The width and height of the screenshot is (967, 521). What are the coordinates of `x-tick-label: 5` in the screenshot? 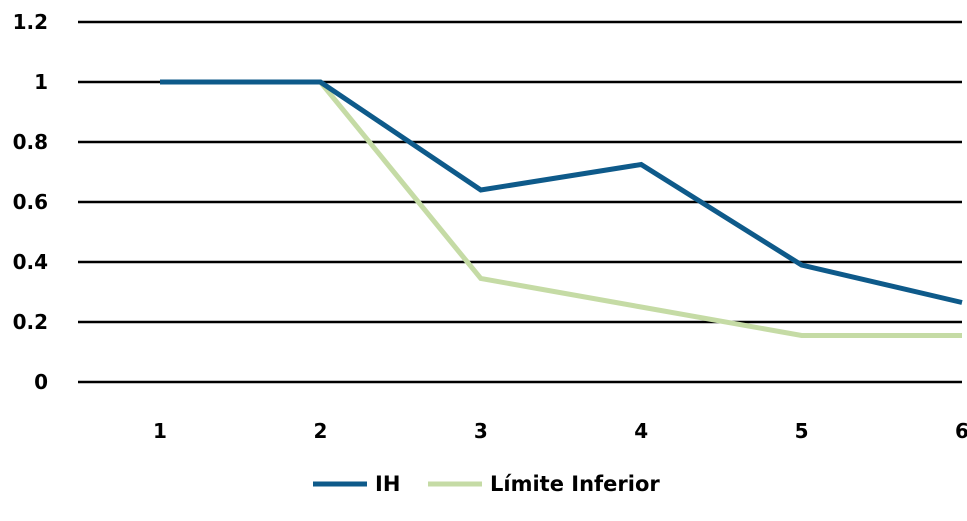 It's located at (802, 431).